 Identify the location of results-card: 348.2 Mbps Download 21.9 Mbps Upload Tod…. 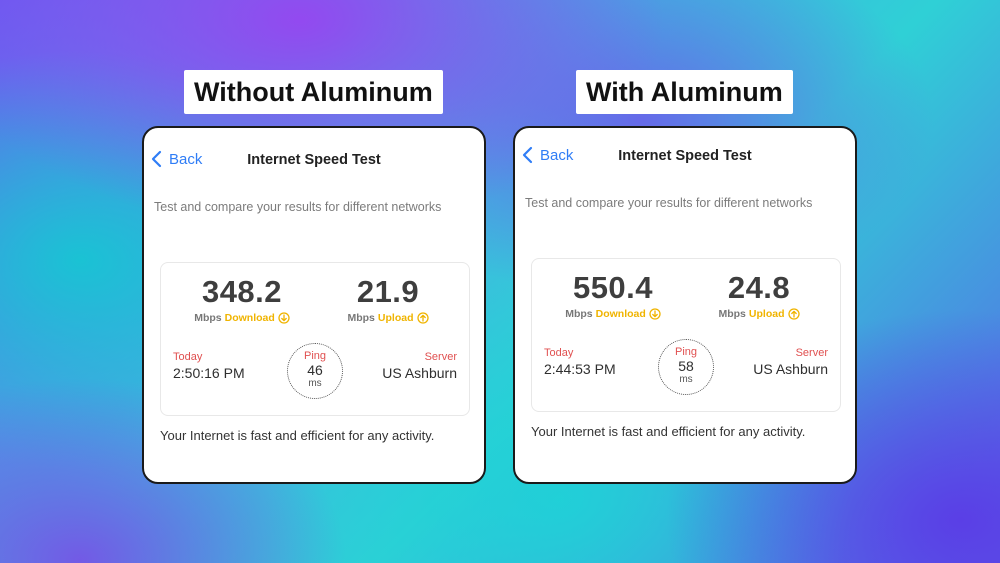
(315, 339).